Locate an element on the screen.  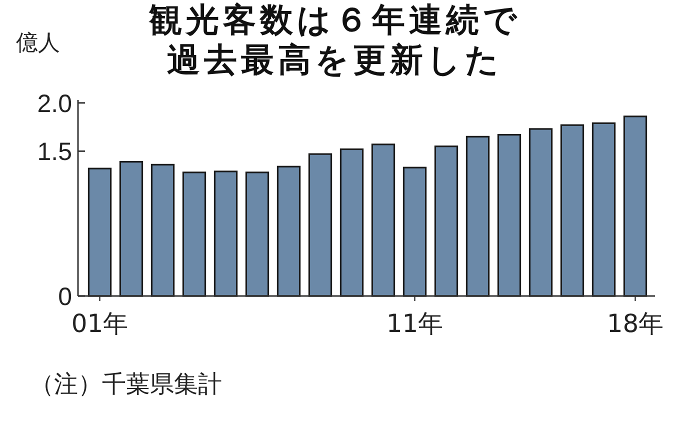
y-axis-title: 億人 is located at coordinates (38, 43).